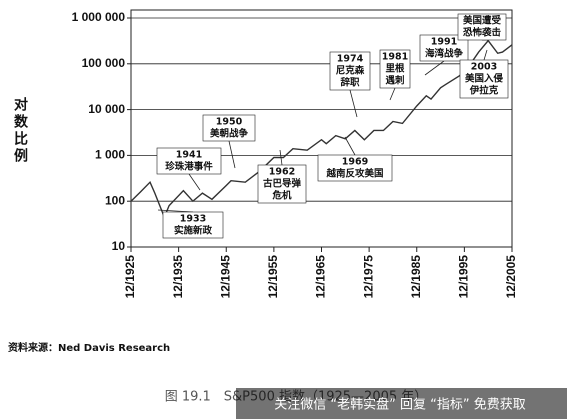 This screenshot has width=567, height=419. Describe the element at coordinates (281, 196) in the screenshot. I see `annotation: 危机` at that location.